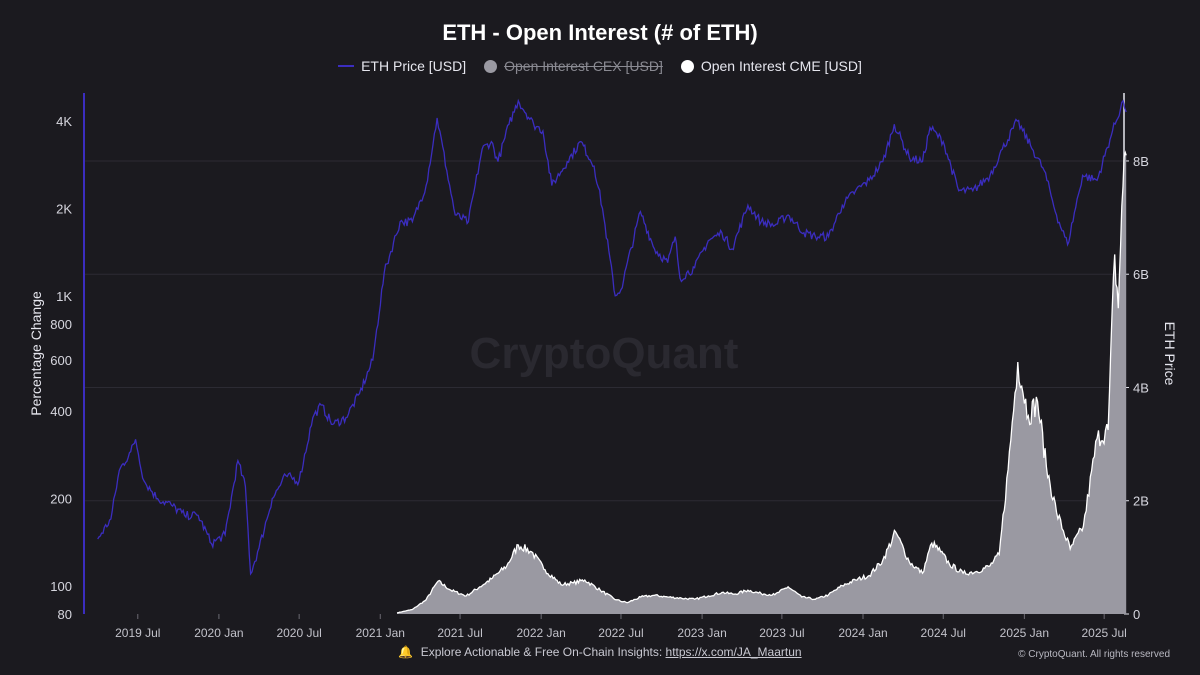  I want to click on x-tick-label: 2020 Jul, so click(298, 633).